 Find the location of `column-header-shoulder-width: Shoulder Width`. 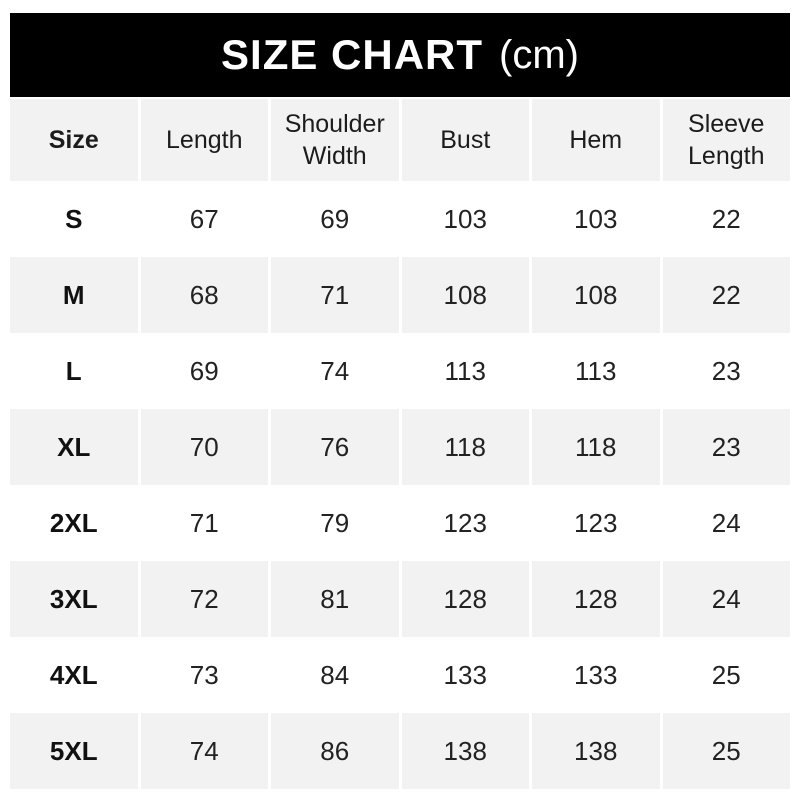

column-header-shoulder-width: Shoulder Width is located at coordinates (335, 140).